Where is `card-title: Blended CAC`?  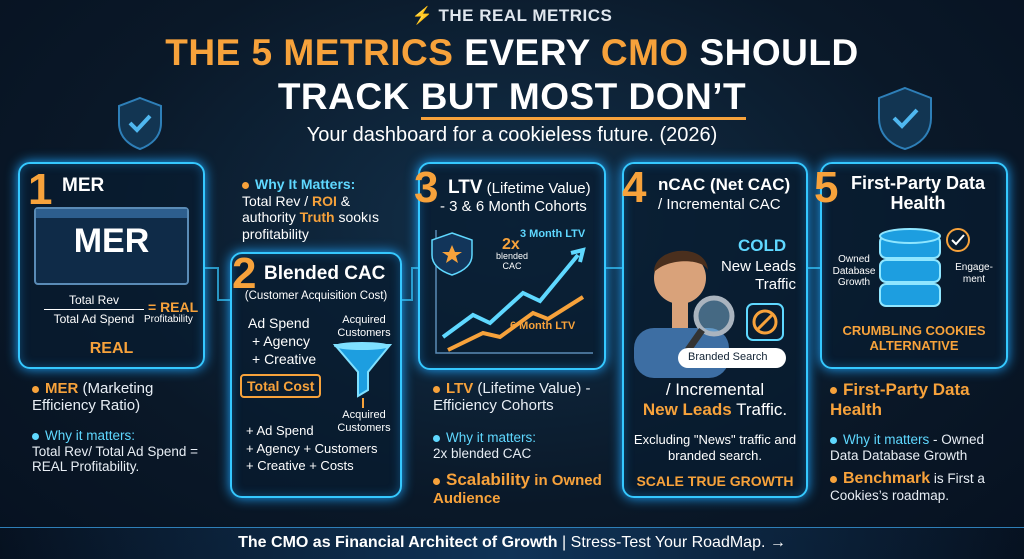 card-title: Blended CAC is located at coordinates (325, 273).